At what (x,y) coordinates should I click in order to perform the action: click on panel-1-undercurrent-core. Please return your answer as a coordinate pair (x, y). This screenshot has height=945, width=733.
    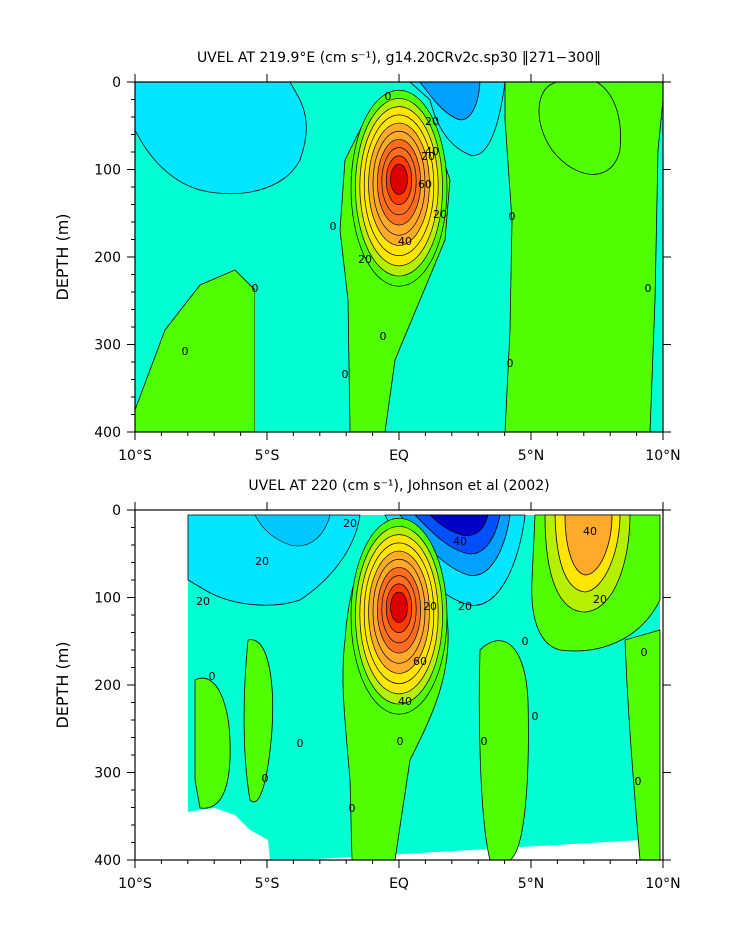
    Looking at the image, I should click on (399, 188).